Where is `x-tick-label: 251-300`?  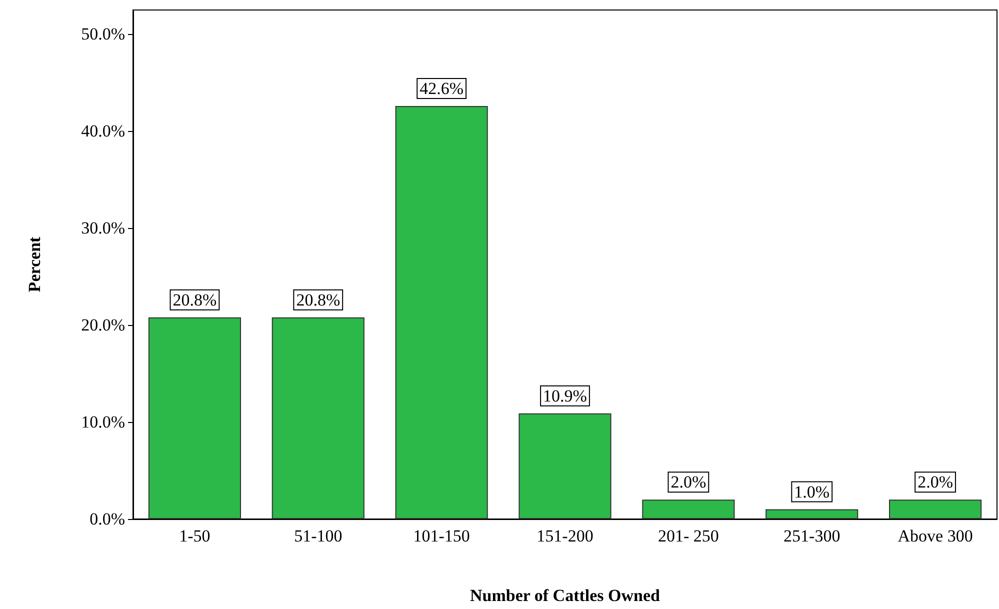 x-tick-label: 251-300 is located at coordinates (812, 536).